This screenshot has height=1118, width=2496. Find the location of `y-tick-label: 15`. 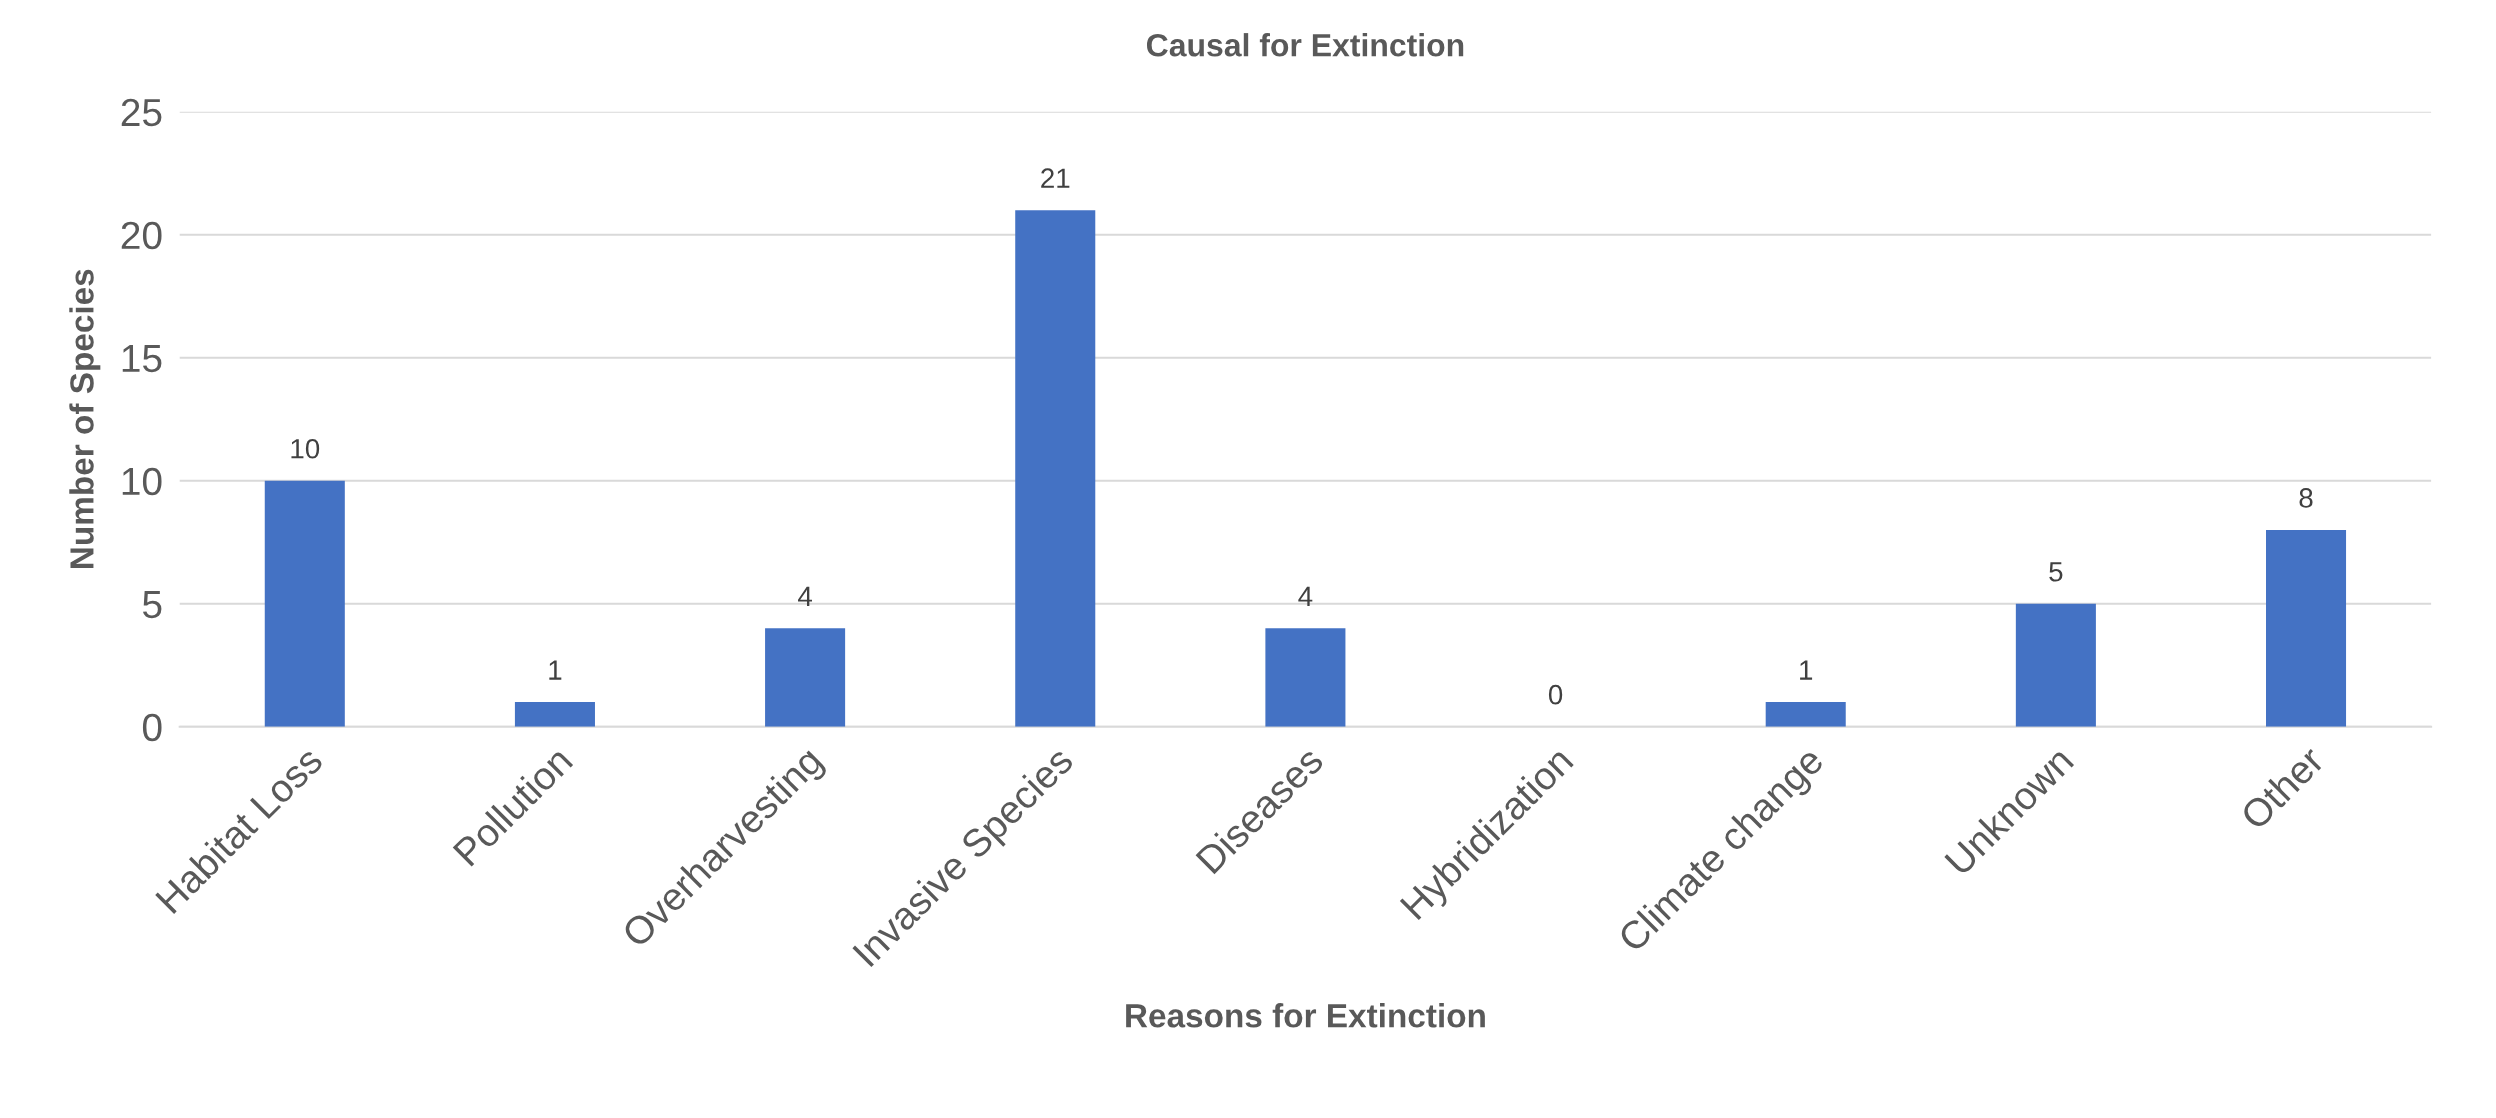

y-tick-label: 15 is located at coordinates (142, 359).